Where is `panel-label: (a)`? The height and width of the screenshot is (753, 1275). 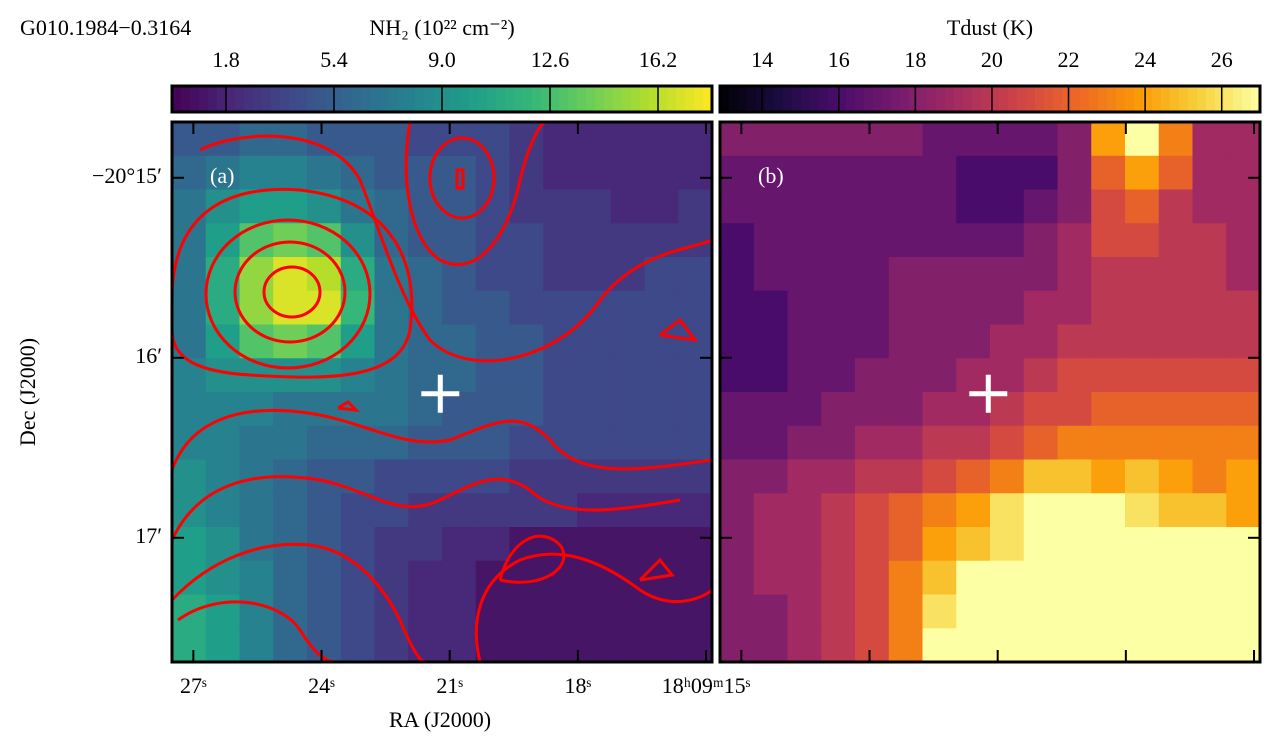
panel-label: (a) is located at coordinates (222, 175).